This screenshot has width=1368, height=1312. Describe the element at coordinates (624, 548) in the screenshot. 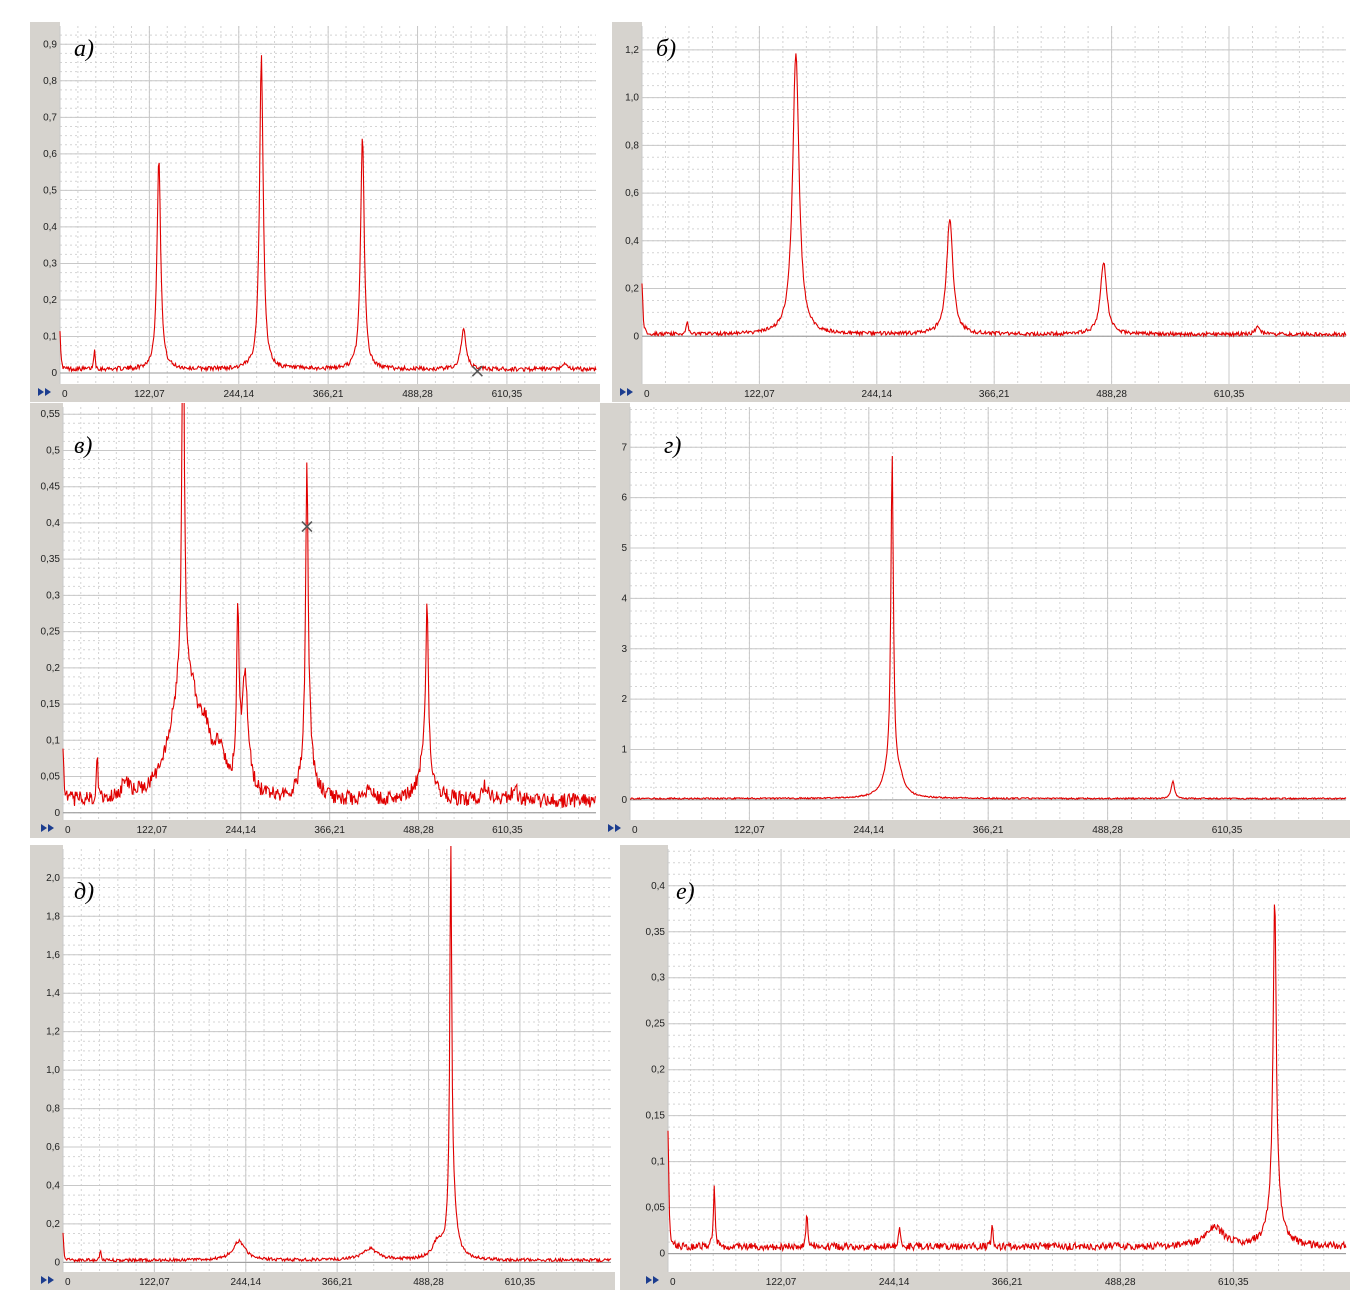

I see `y-tick-label: 5` at that location.